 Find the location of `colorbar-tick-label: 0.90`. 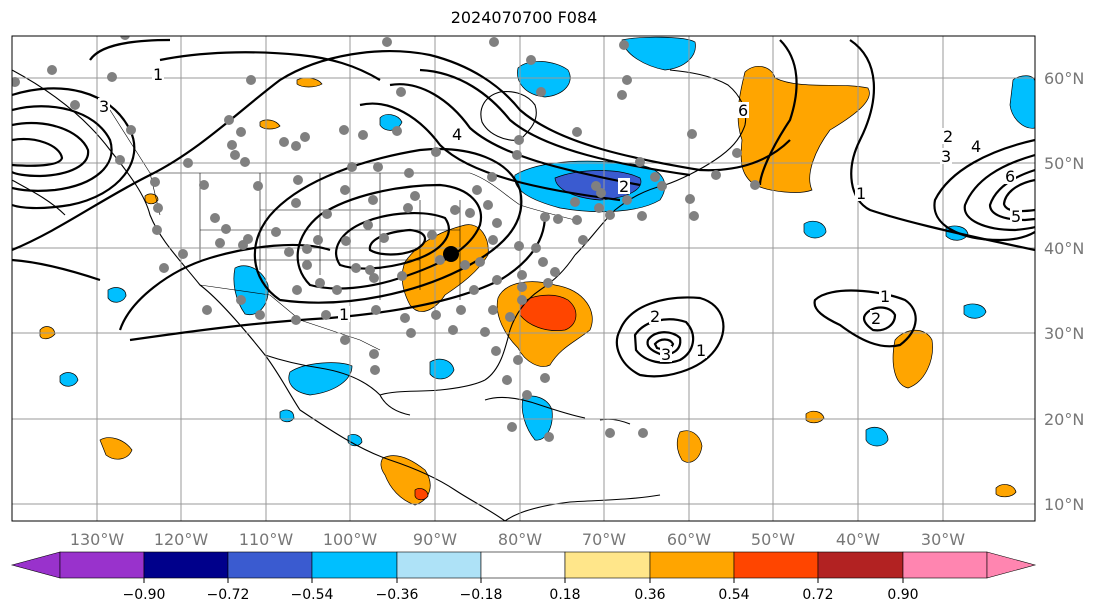

colorbar-tick-label: 0.90 is located at coordinates (902, 595).